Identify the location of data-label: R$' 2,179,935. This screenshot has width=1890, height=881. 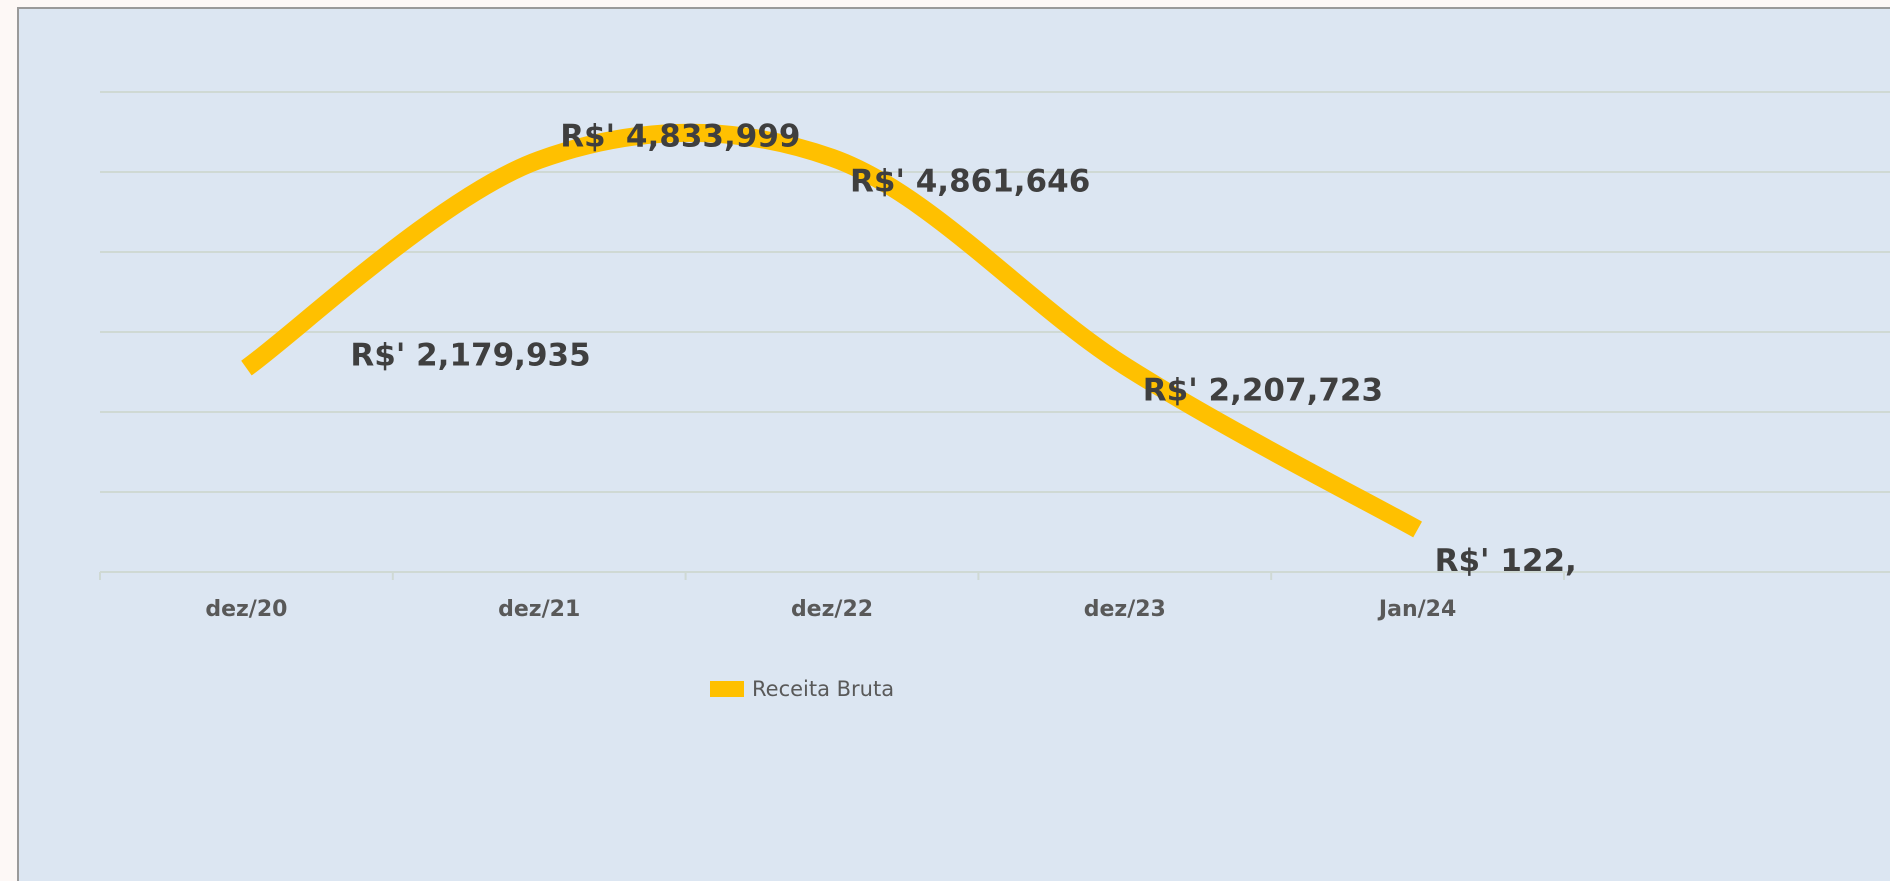
(470, 356).